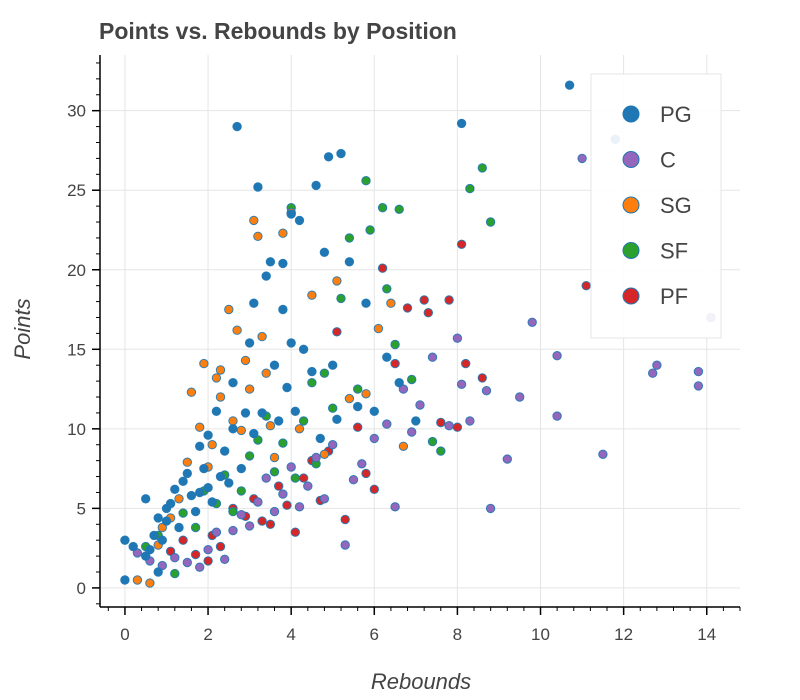 Image resolution: width=800 pixels, height=700 pixels. I want to click on x-tick-label: 2, so click(207, 634).